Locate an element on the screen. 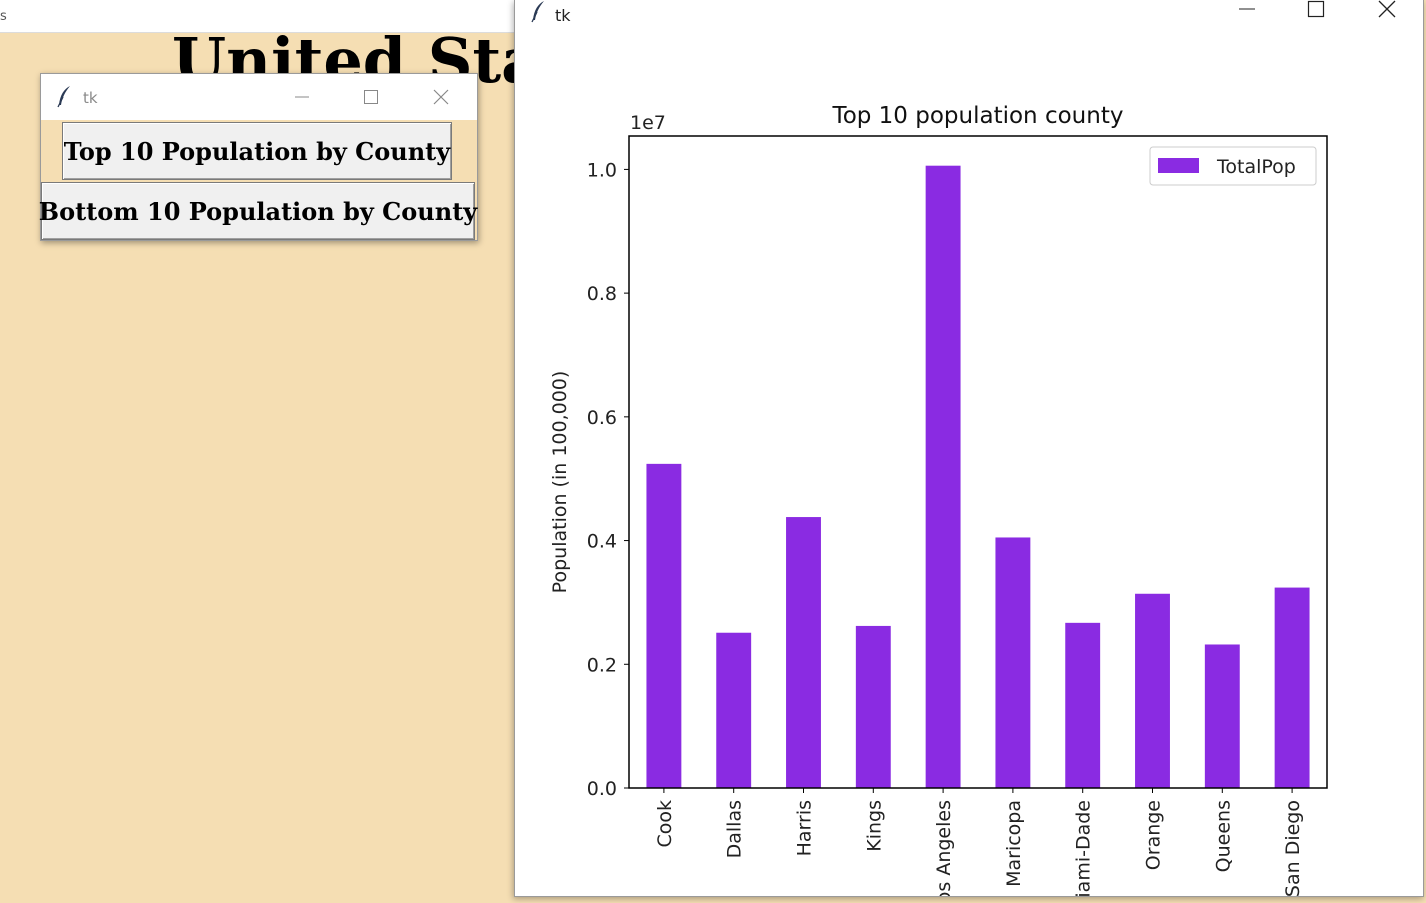 The width and height of the screenshot is (1426, 903). x-tick-label: Queens is located at coordinates (1223, 836).